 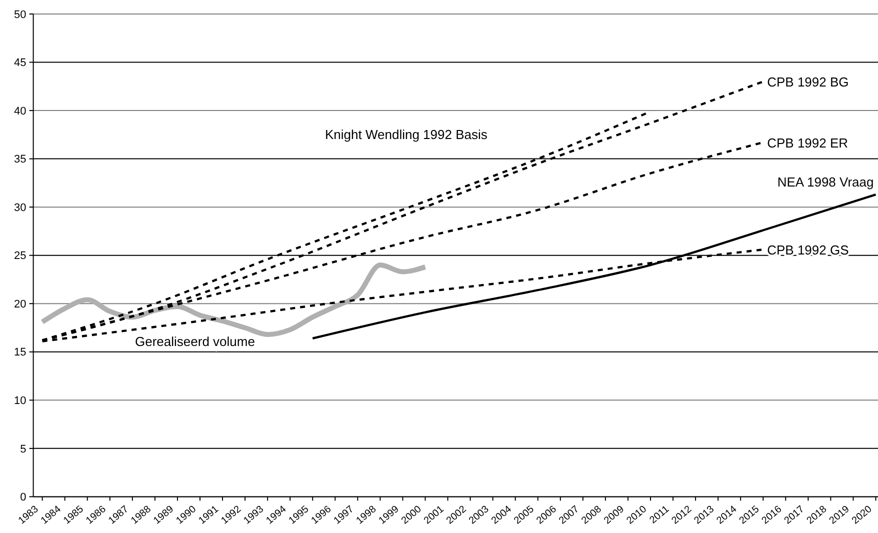 What do you see at coordinates (20, 304) in the screenshot?
I see `y-tick-label: 20` at bounding box center [20, 304].